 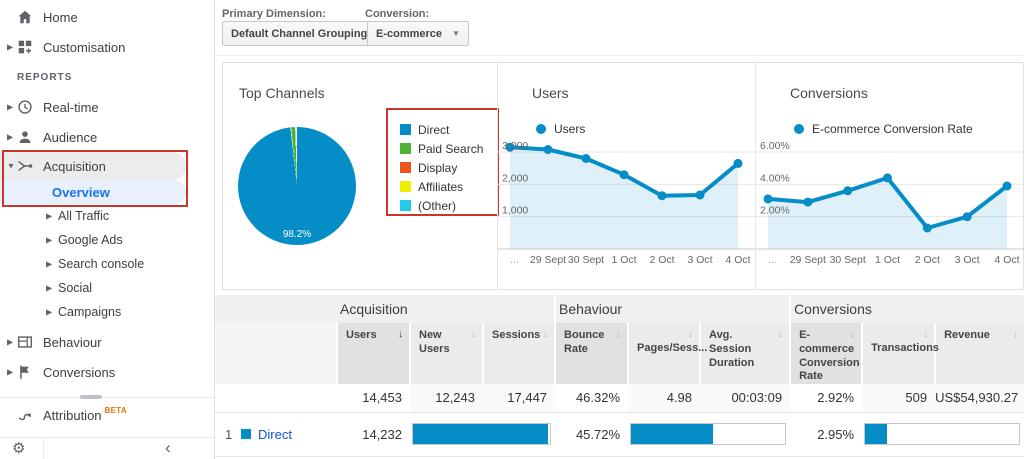 I want to click on table-group-header-row: Acquisition Behaviour Conversions, so click(x=619, y=309).